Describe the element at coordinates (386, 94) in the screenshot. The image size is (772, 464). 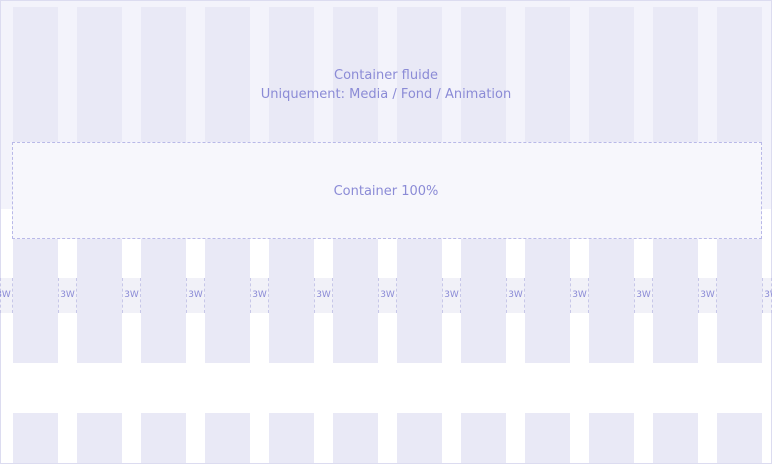
I see `fluid-container-subtitle: Uniquement: Media / Fond / Animation` at that location.